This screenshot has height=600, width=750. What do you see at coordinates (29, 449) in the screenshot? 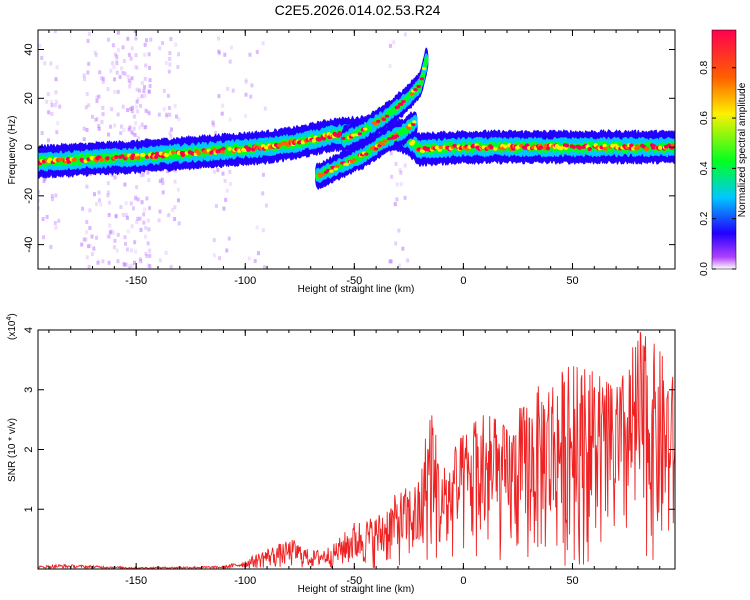
I see `y-tick-label: 2` at bounding box center [29, 449].